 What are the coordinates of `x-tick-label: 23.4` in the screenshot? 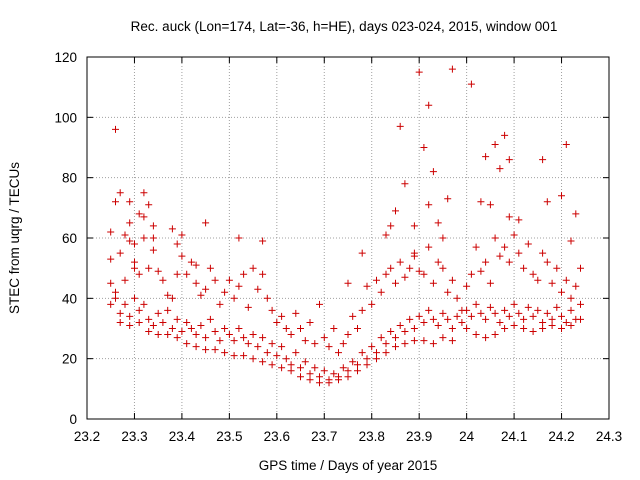 It's located at (182, 436).